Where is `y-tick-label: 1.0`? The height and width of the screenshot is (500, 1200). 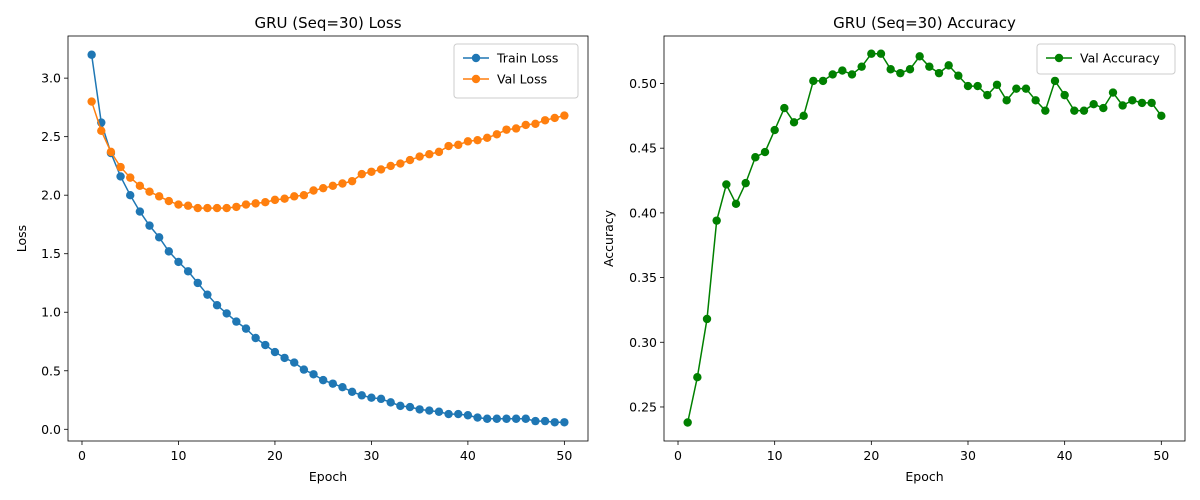
y-tick-label: 1.0 is located at coordinates (51, 312).